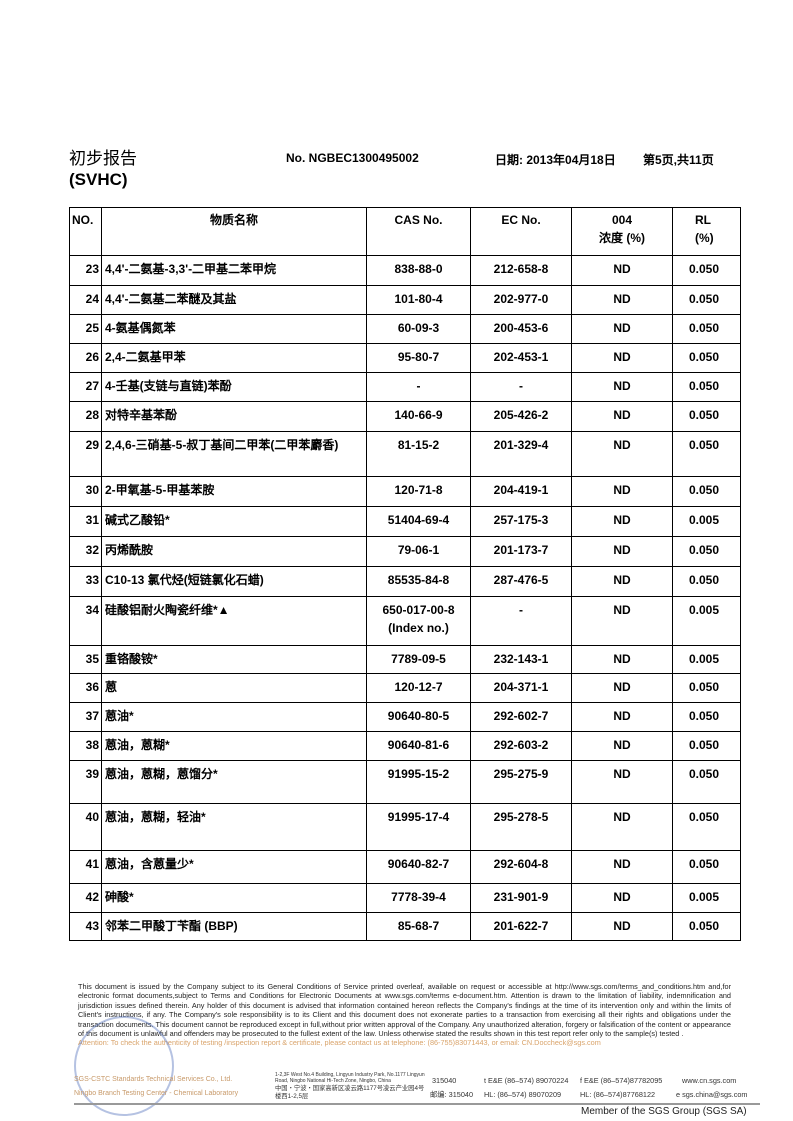 The height and width of the screenshot is (1121, 793). What do you see at coordinates (418, 231) in the screenshot?
I see `col-header-cas: CAS No.` at bounding box center [418, 231].